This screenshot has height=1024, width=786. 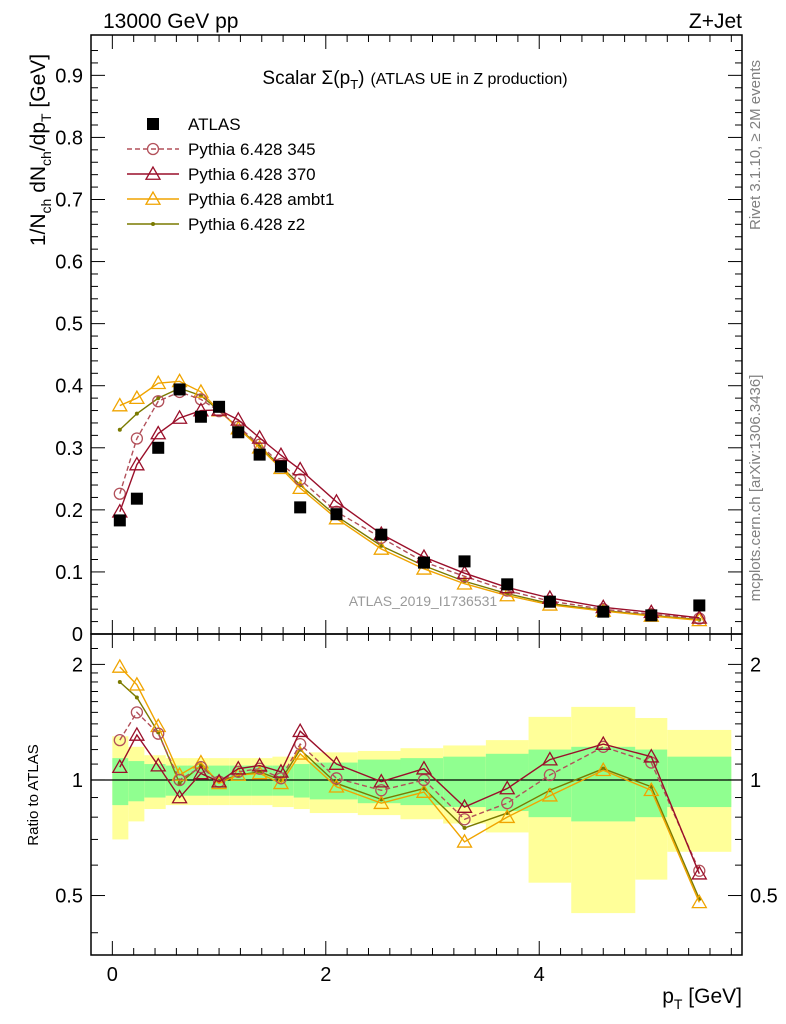 I want to click on y-tick-label: 0.8, so click(x=69, y=138).